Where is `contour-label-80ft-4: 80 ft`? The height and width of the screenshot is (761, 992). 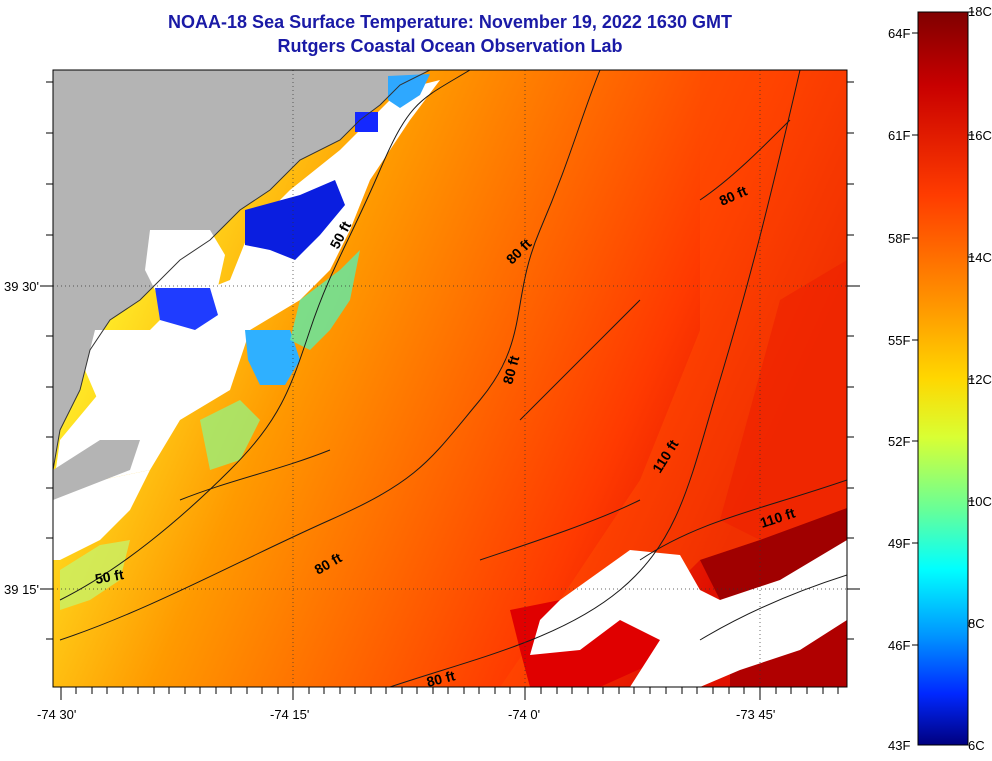
contour-label-80ft-4: 80 ft is located at coordinates (441, 678).